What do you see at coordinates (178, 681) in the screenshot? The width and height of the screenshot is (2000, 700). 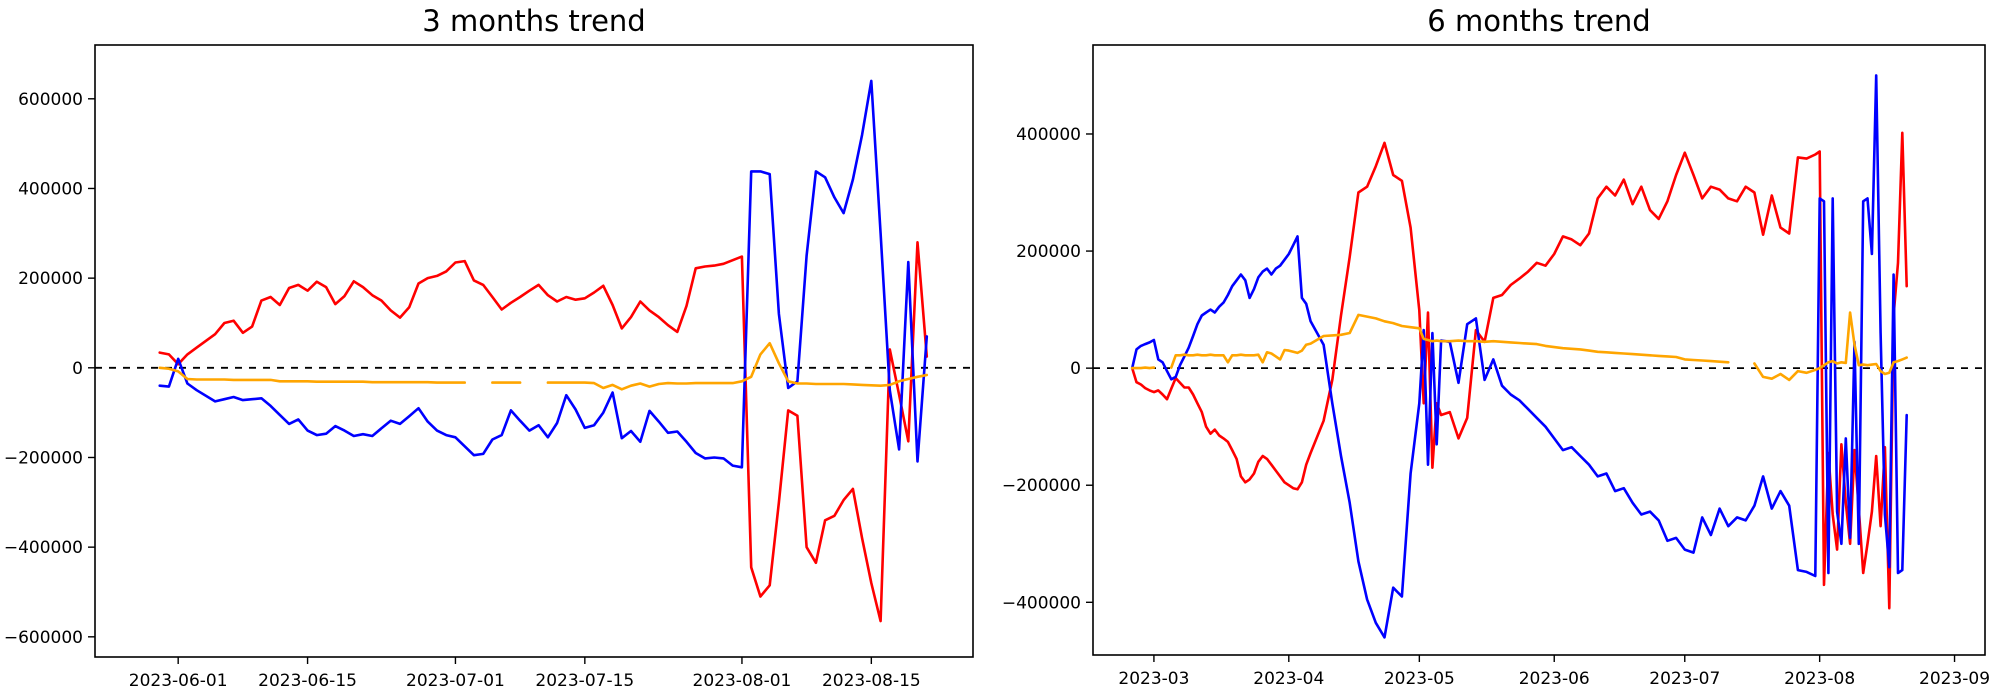 I see `x-tick-label: 2023-06-01` at bounding box center [178, 681].